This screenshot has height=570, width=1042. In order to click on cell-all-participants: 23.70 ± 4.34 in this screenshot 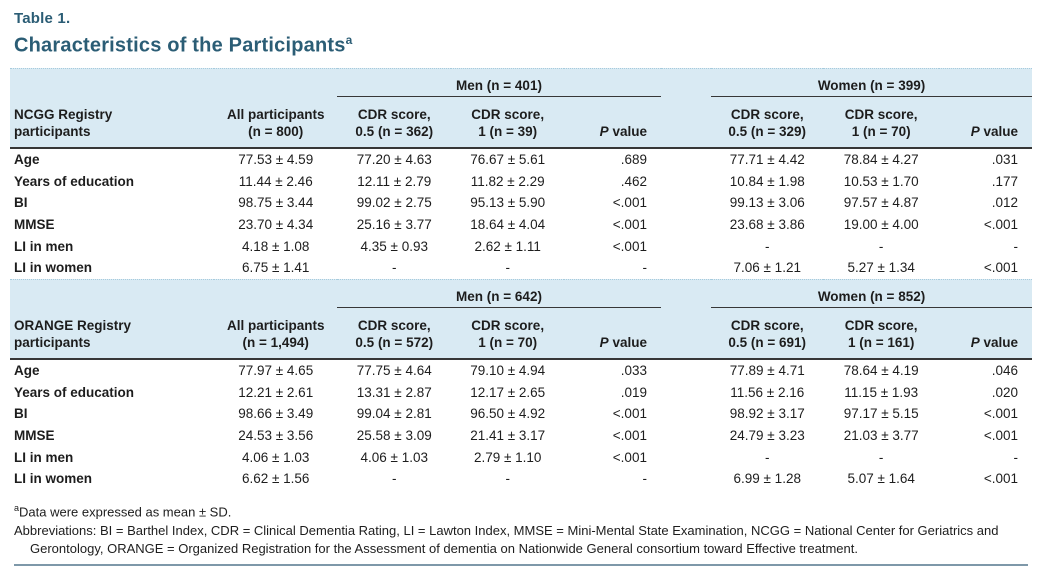, I will do `click(276, 224)`.